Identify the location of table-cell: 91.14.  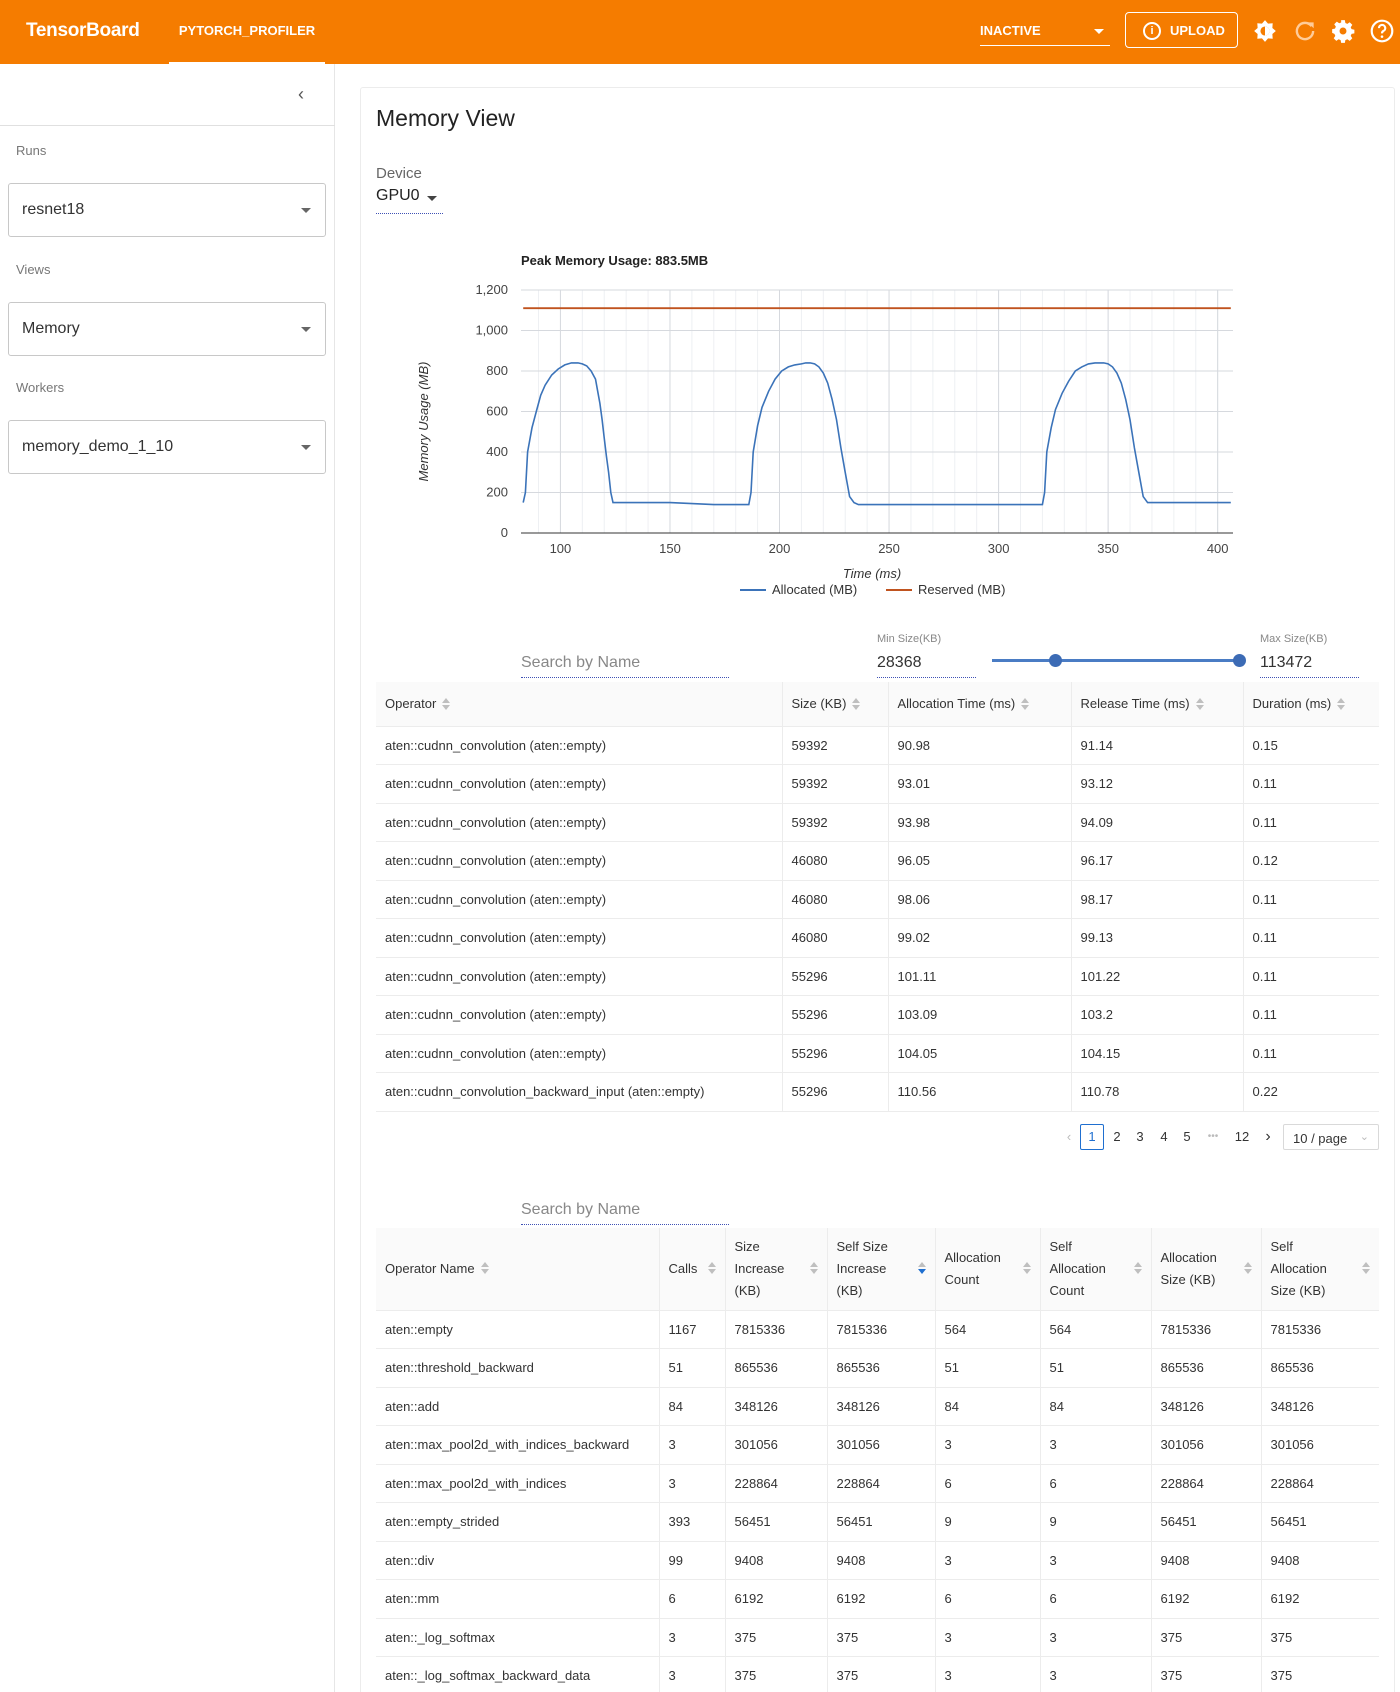
(1156, 745).